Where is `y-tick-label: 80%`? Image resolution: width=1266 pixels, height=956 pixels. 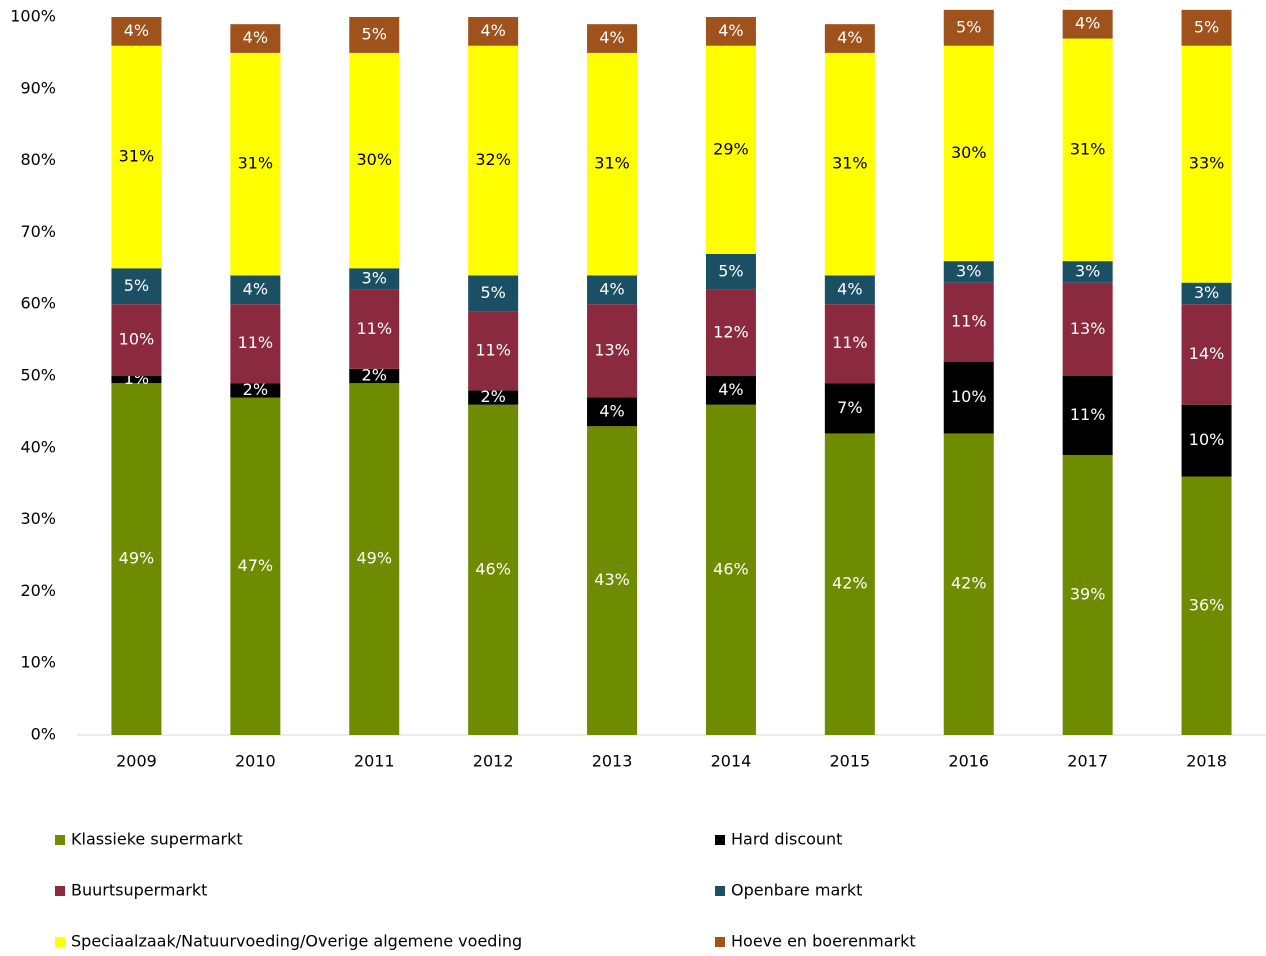 y-tick-label: 80% is located at coordinates (38, 159).